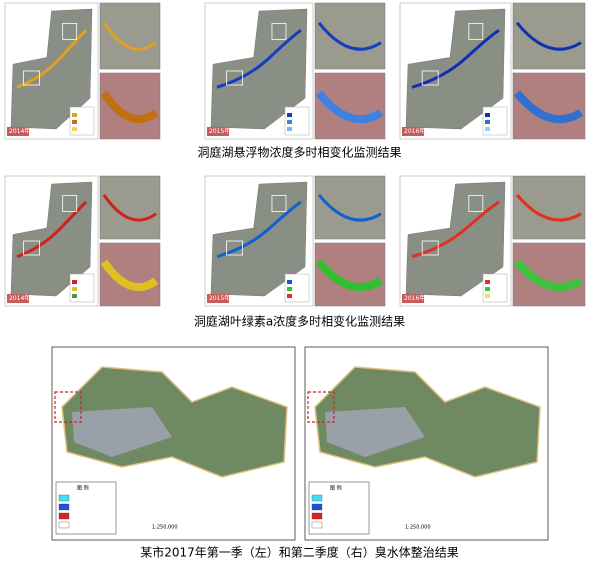  What do you see at coordinates (299, 152) in the screenshot?
I see `caption: 洞庭湖悬浮物浓度多时相变化监测结果` at bounding box center [299, 152].